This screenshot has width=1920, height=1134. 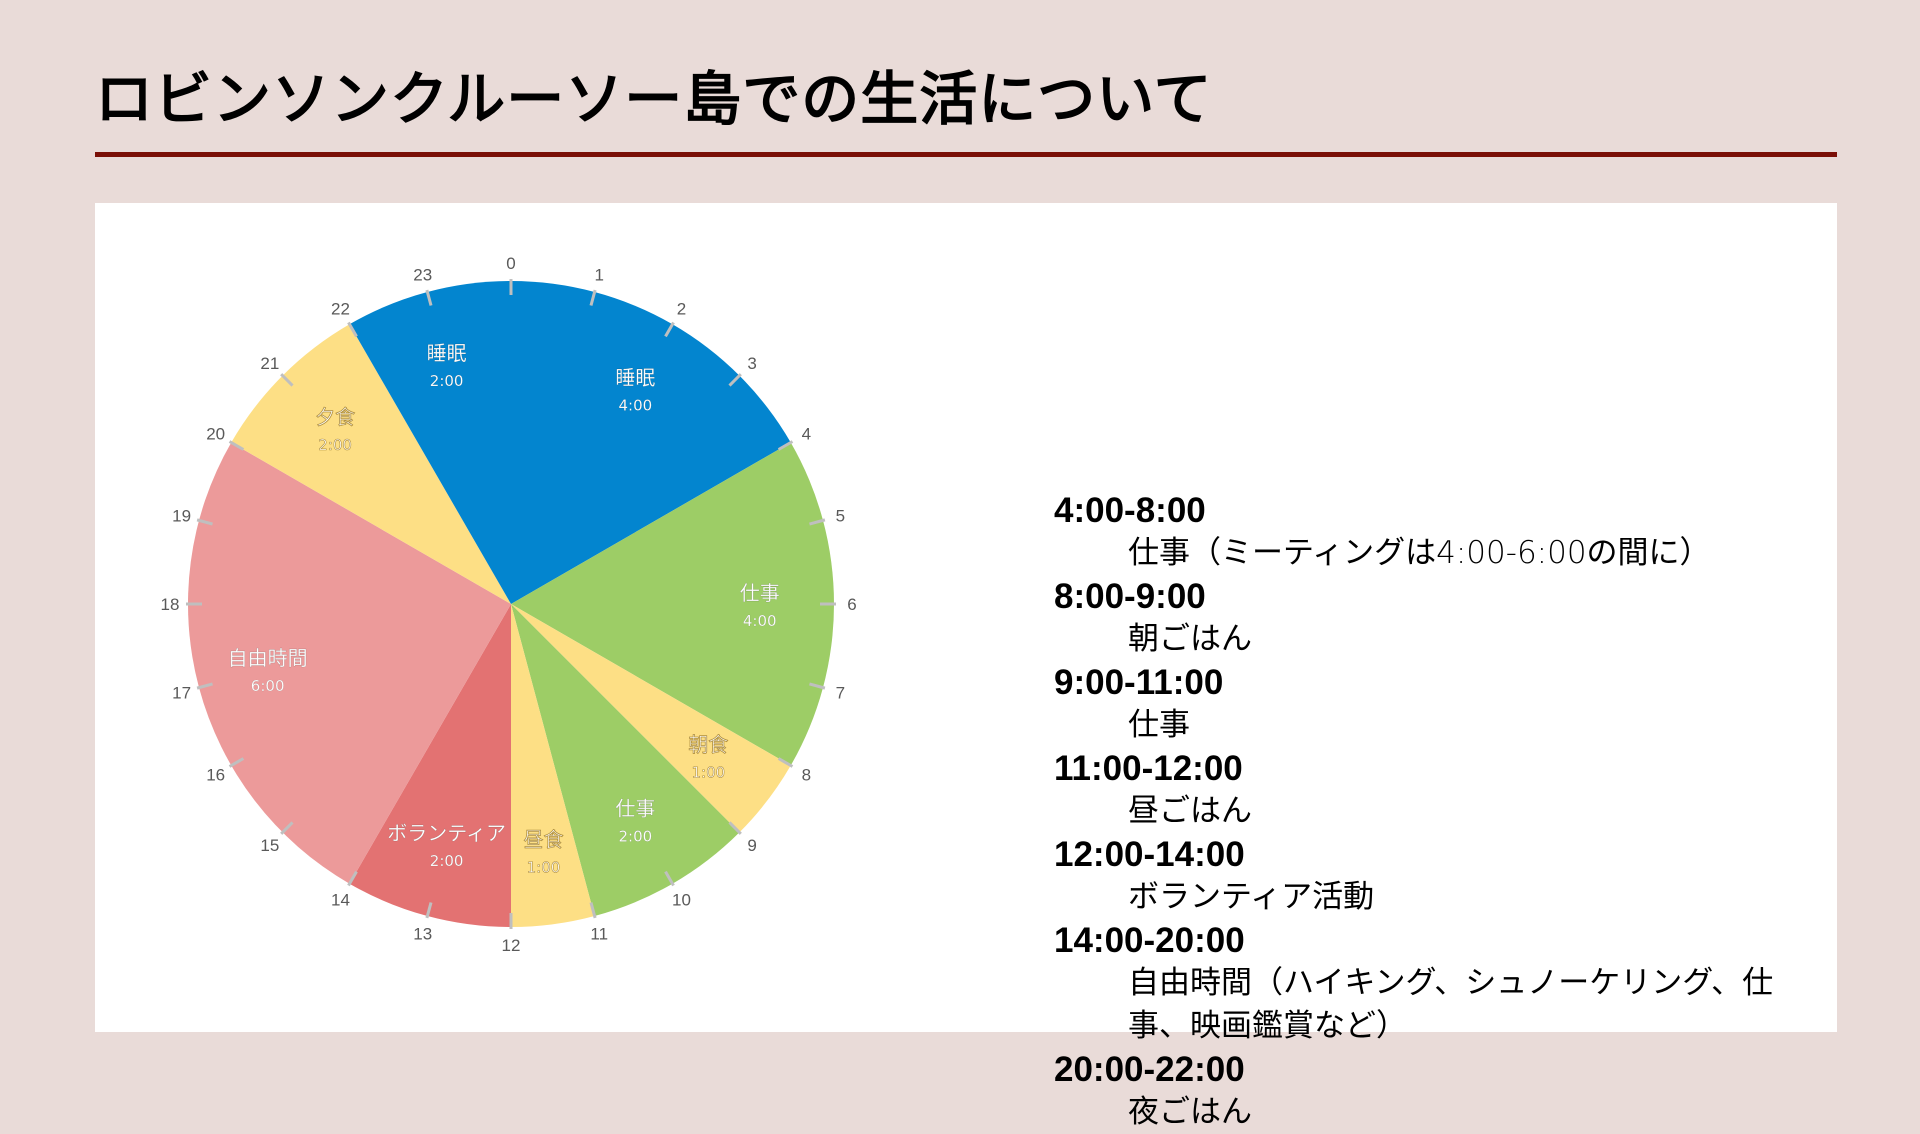 What do you see at coordinates (751, 845) in the screenshot?
I see `hour-label: 9` at bounding box center [751, 845].